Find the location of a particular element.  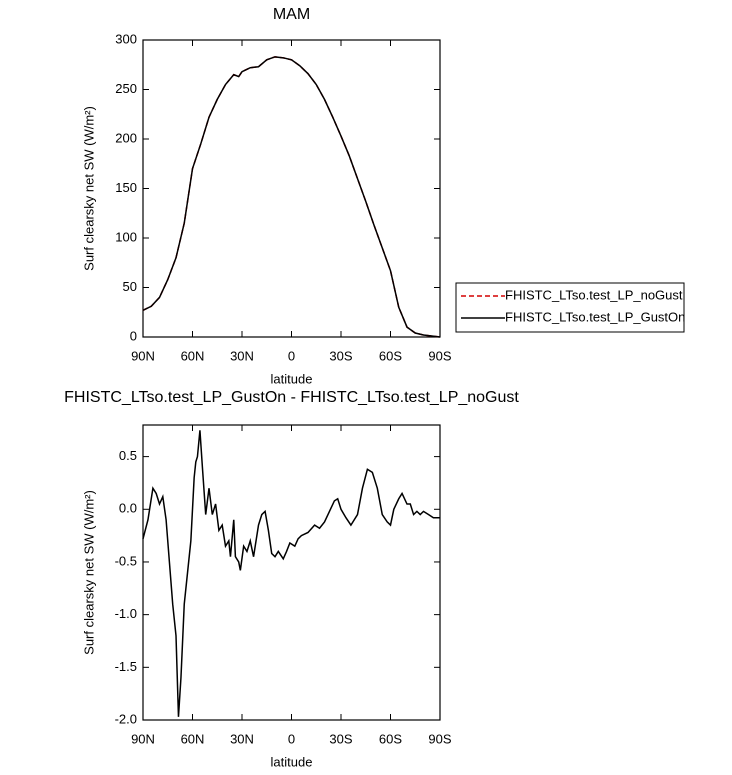

legend-label: FHISTC_LTso.test_LP_GustOn is located at coordinates (595, 316).